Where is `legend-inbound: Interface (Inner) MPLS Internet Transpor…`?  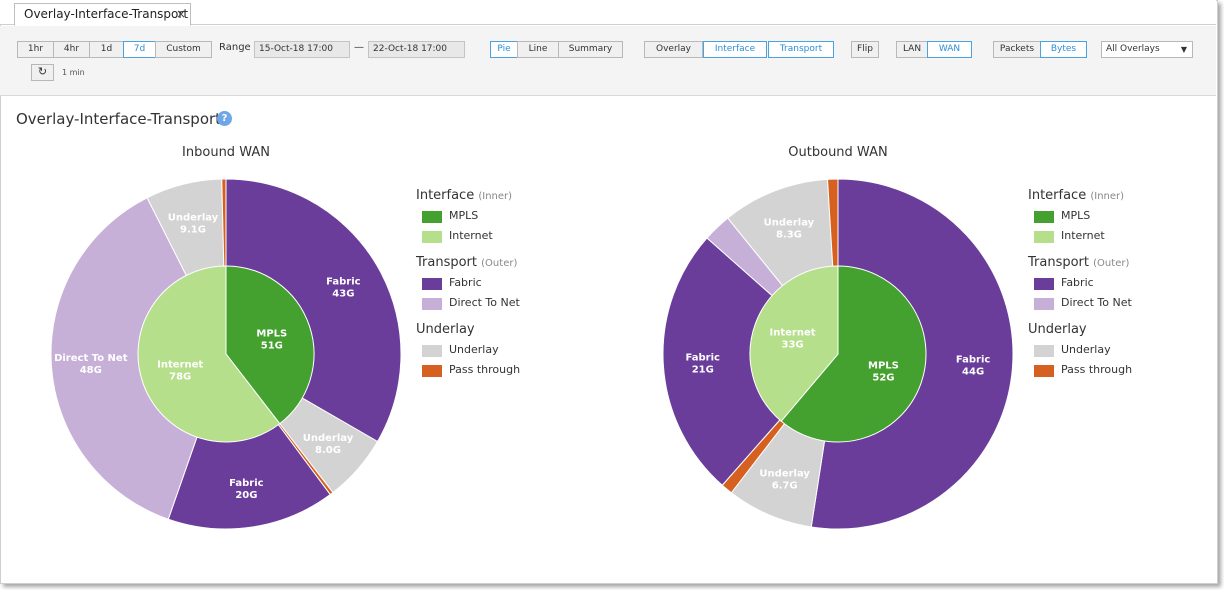
legend-inbound: Interface (Inner) MPLS Internet Transpor… is located at coordinates (501, 285).